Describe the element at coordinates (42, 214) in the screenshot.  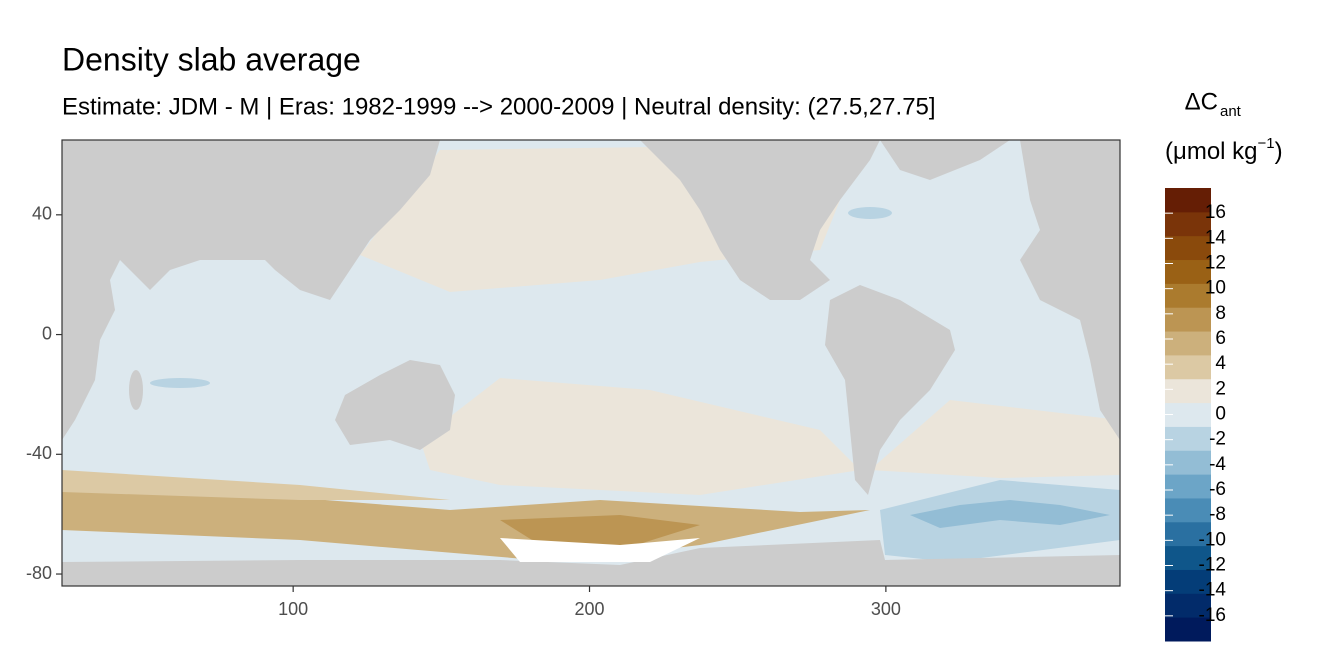
I see `y-tick-label: 40` at that location.